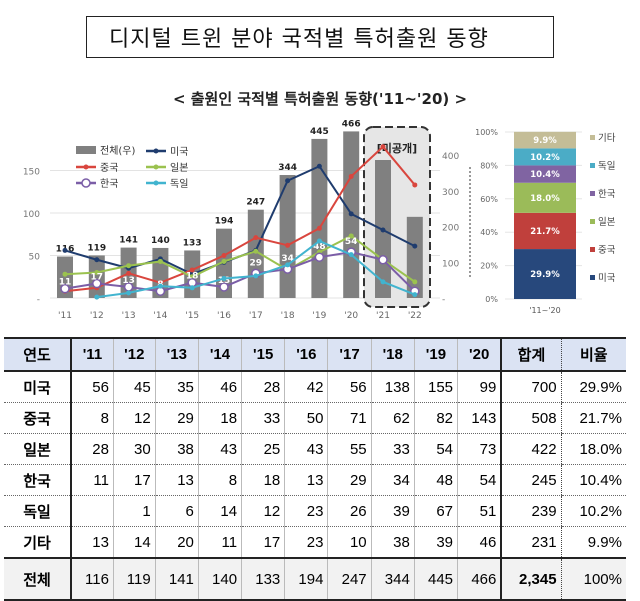 This screenshot has height=601, width=640. I want to click on table-cell: 344, so click(392, 579).